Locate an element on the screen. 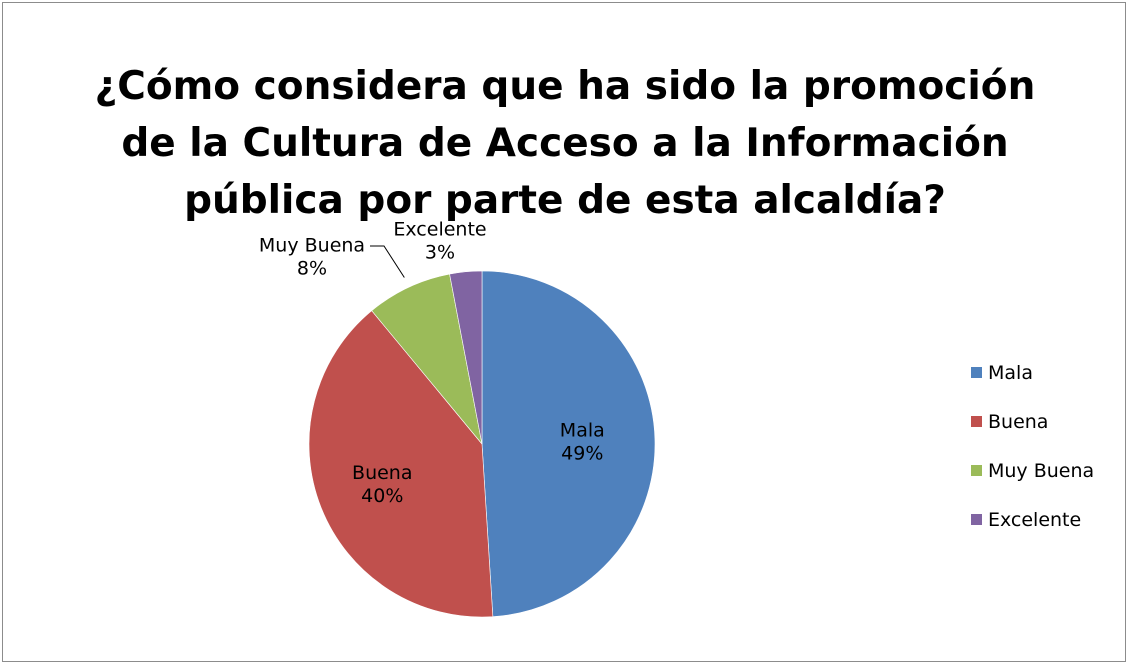  legend-label-muy-buena: Muy Buena is located at coordinates (1041, 471).